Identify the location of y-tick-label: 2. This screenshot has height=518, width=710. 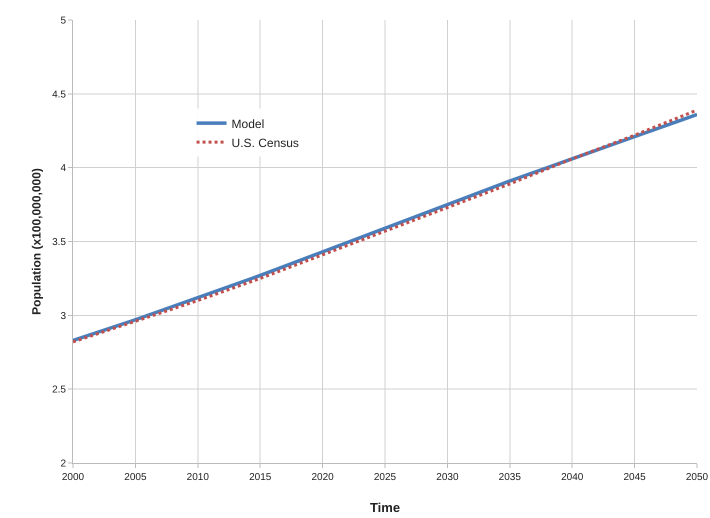
(63, 464).